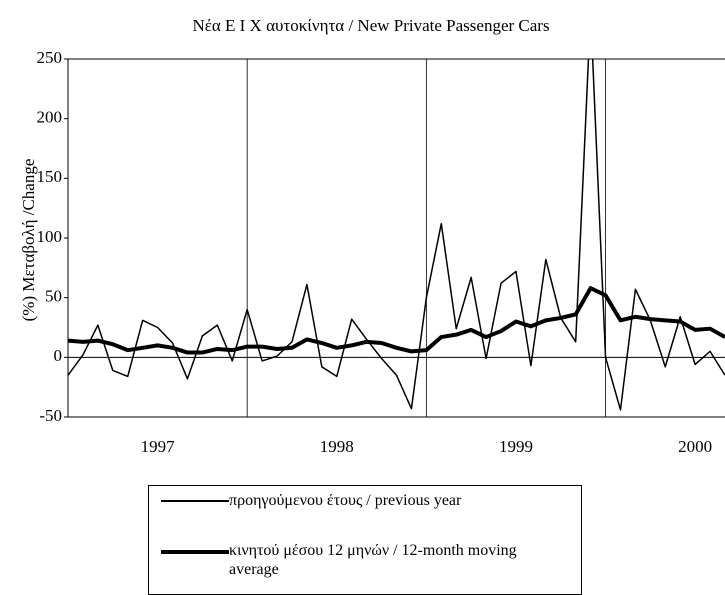  Describe the element at coordinates (337, 446) in the screenshot. I see `x-tick-label: 1998` at that location.